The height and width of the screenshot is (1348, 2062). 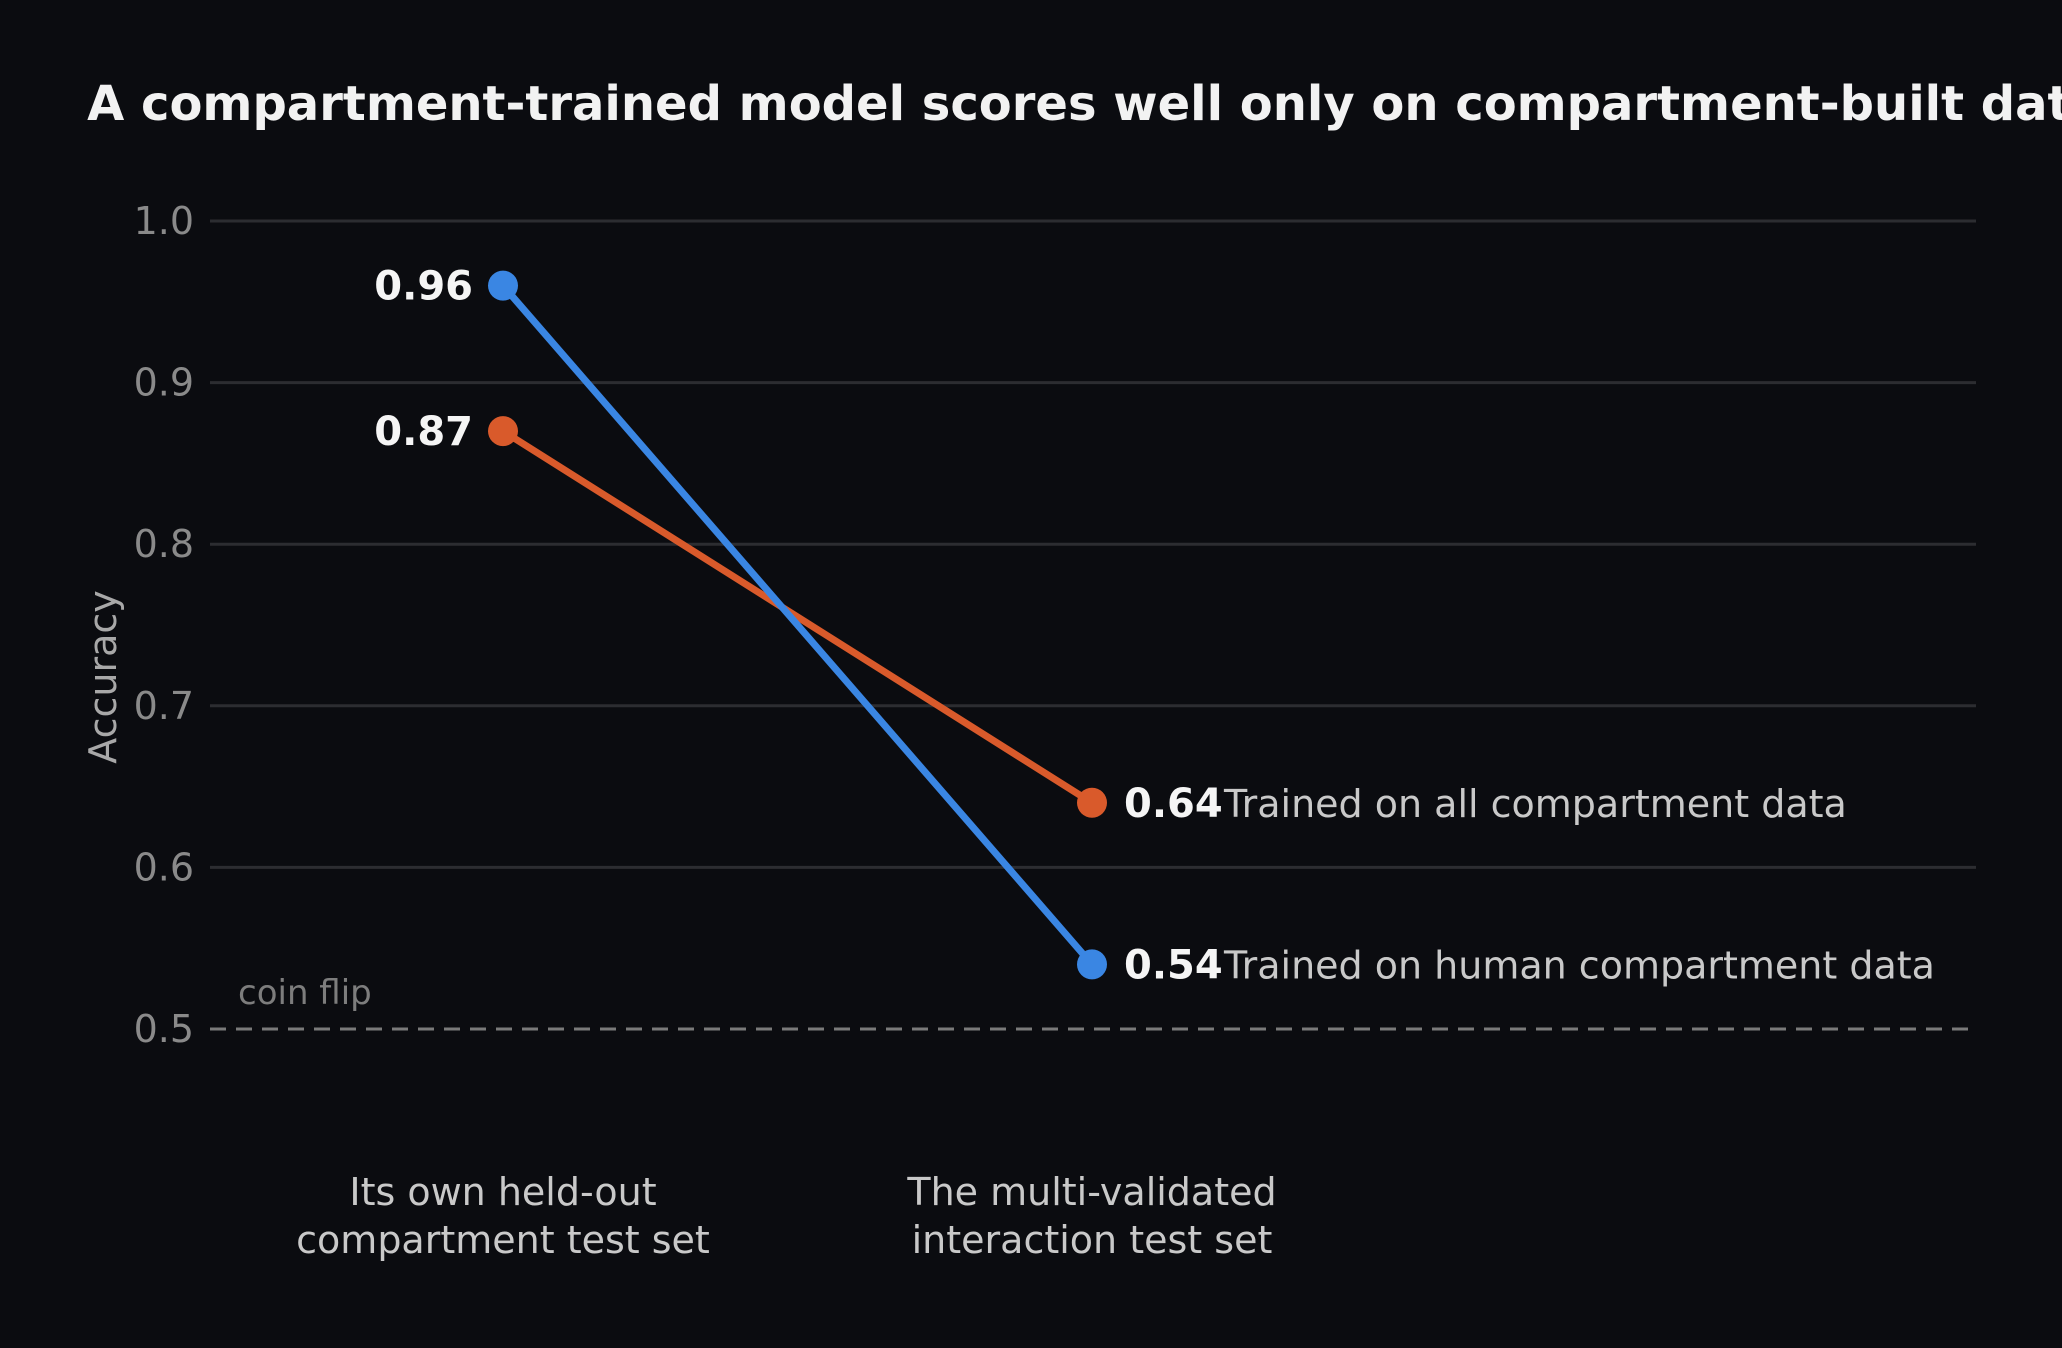 I want to click on y-tick-label: 1.0, so click(x=164, y=221).